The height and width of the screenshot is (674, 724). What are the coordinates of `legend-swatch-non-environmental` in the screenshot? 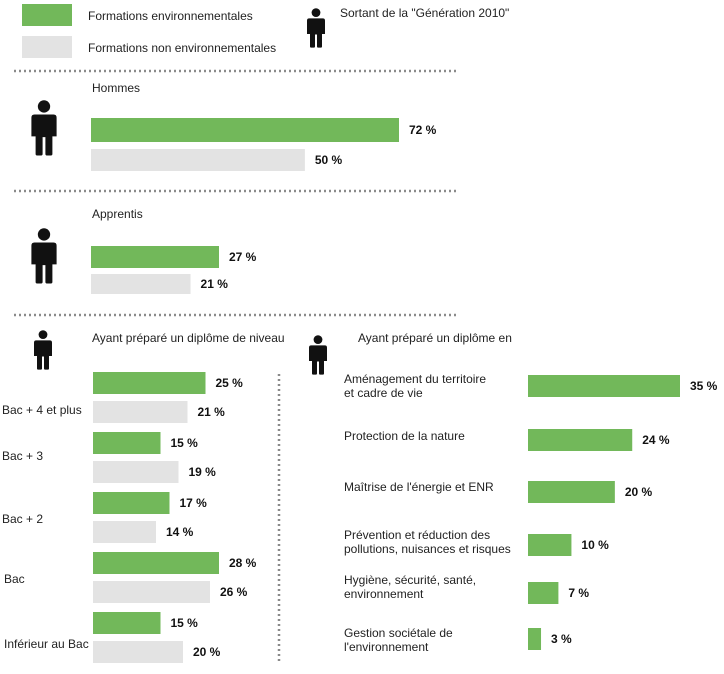 It's located at (47, 47).